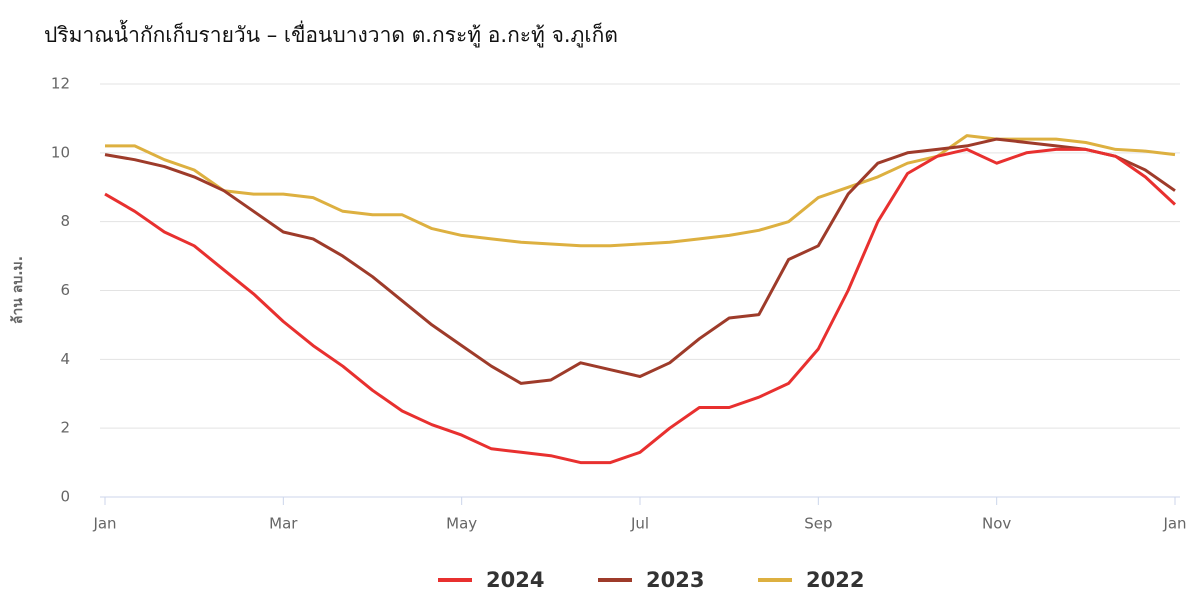 The height and width of the screenshot is (602, 1192). I want to click on legend-label: 2022, so click(835, 580).